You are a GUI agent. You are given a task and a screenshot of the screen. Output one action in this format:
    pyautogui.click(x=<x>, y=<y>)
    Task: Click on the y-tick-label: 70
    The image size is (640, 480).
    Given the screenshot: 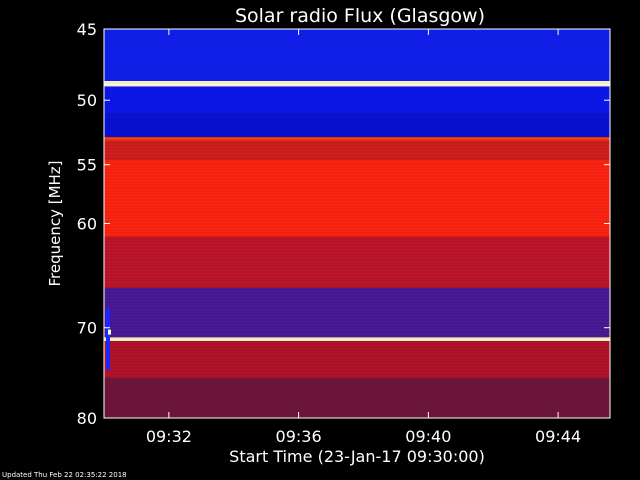 What is the action you would take?
    pyautogui.click(x=87, y=328)
    